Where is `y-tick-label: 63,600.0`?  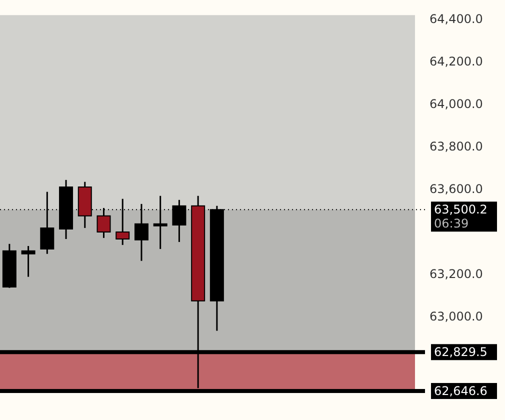
y-tick-label: 63,600.0 is located at coordinates (456, 189).